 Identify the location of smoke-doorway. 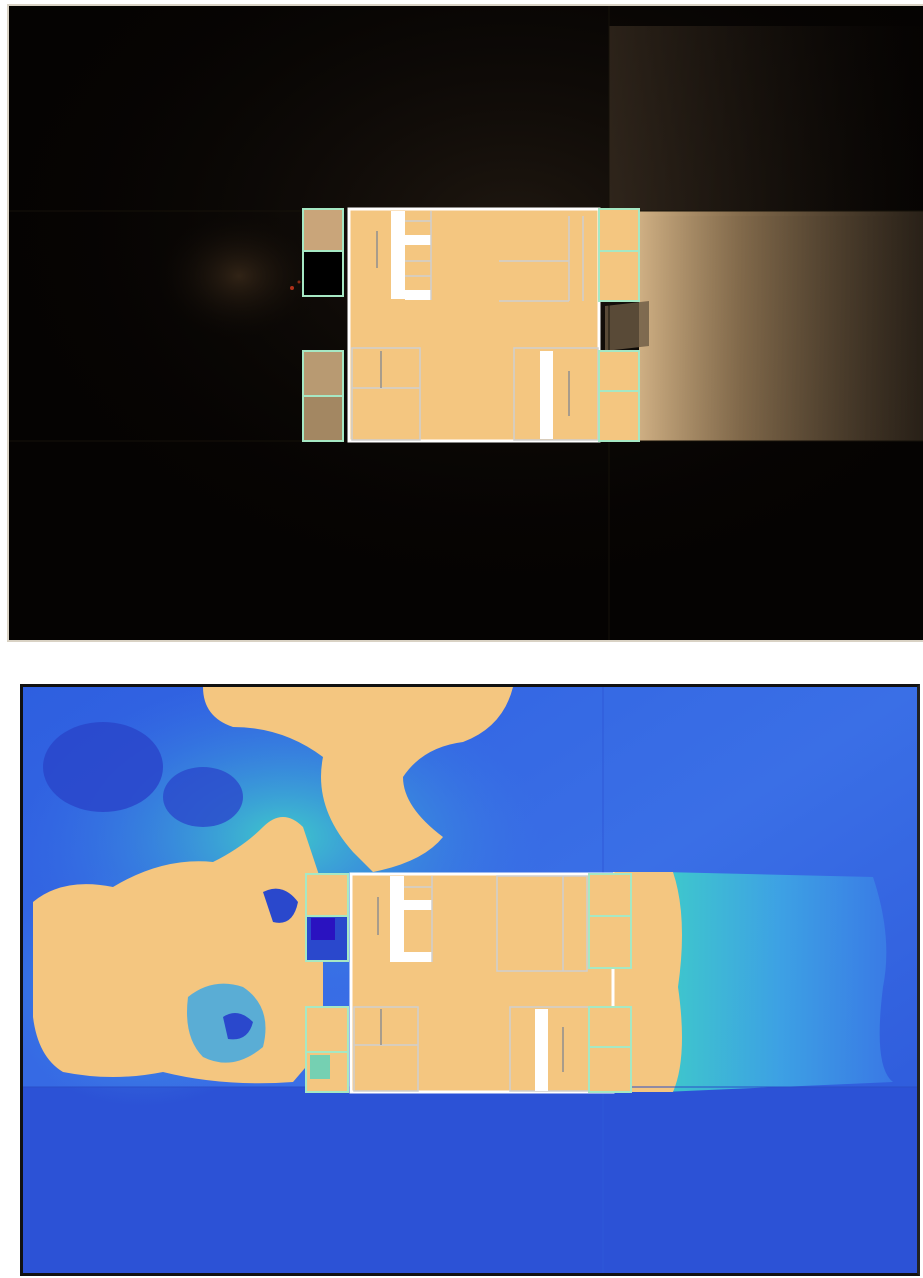
(627, 326).